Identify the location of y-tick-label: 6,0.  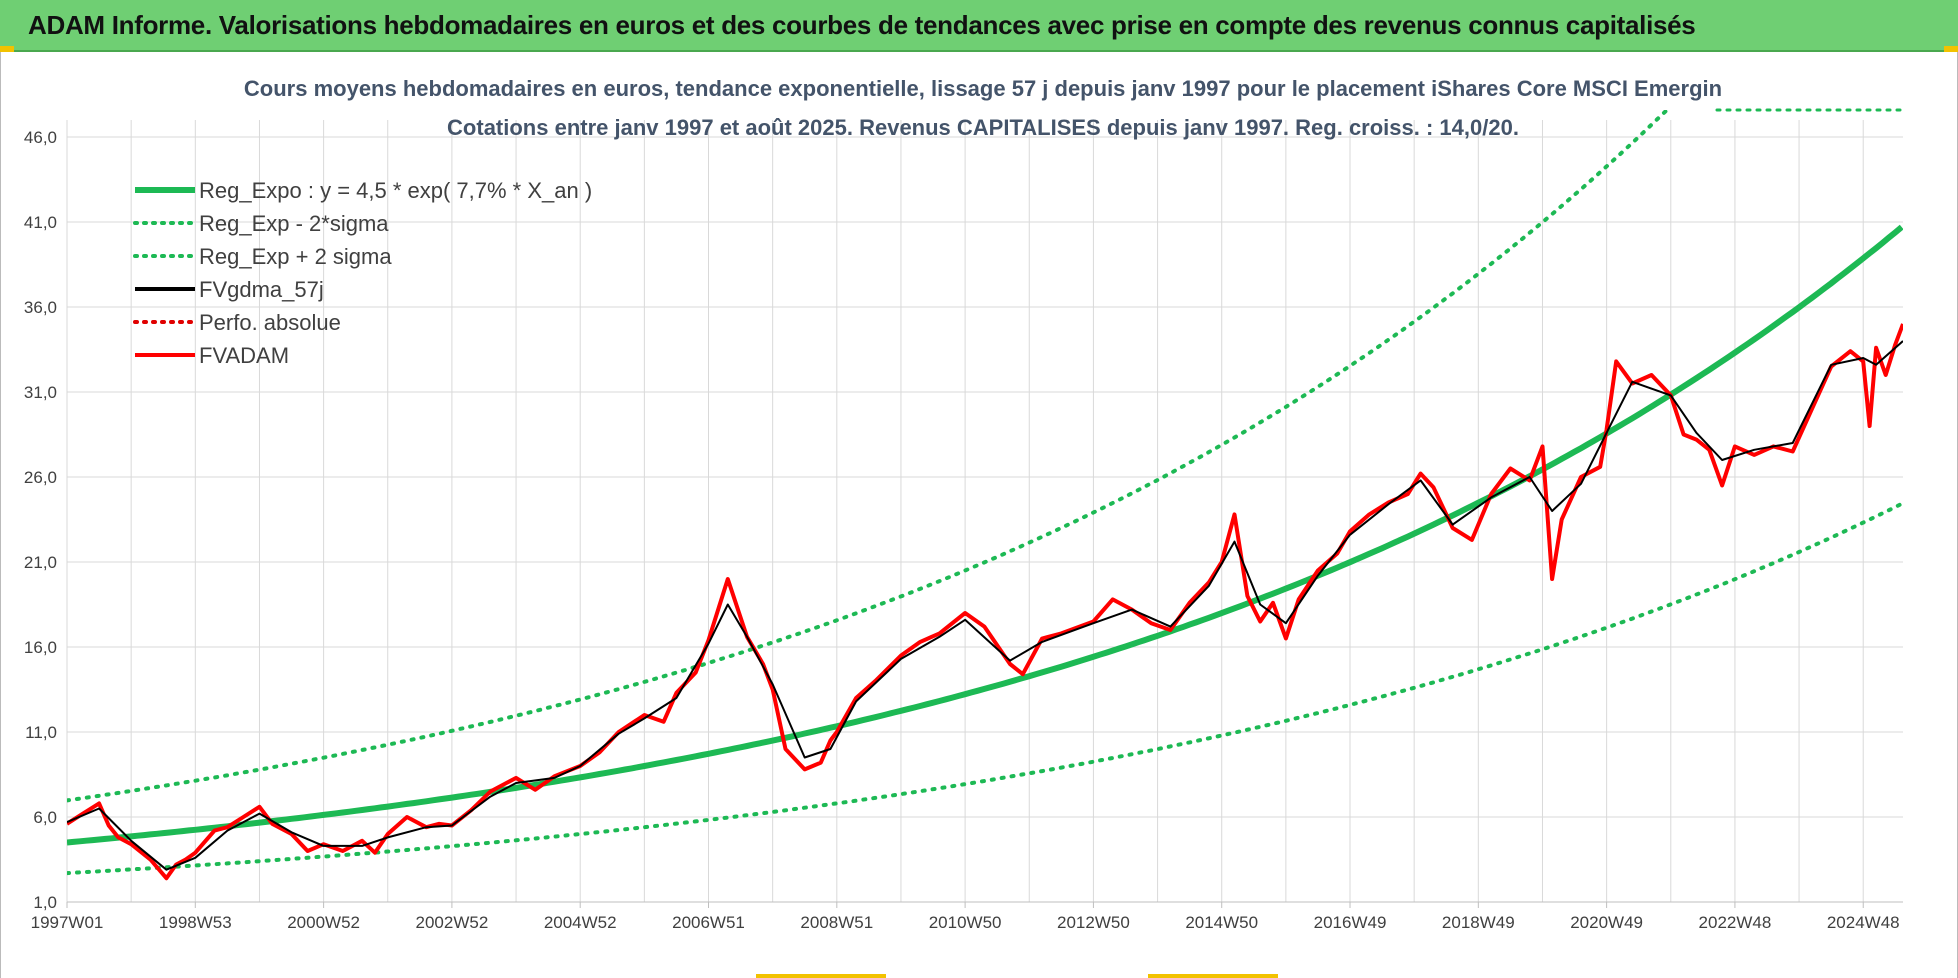
(45, 817).